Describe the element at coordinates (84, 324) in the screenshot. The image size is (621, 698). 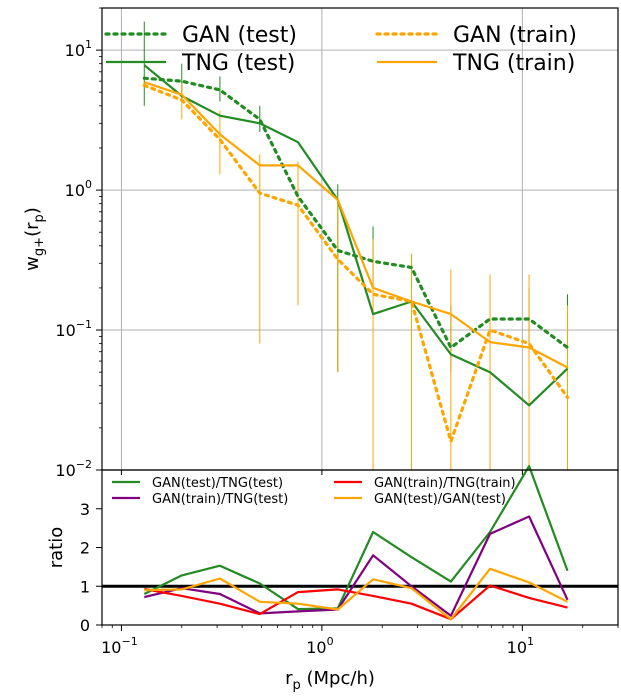
I see `y-tick-exp: −1` at that location.